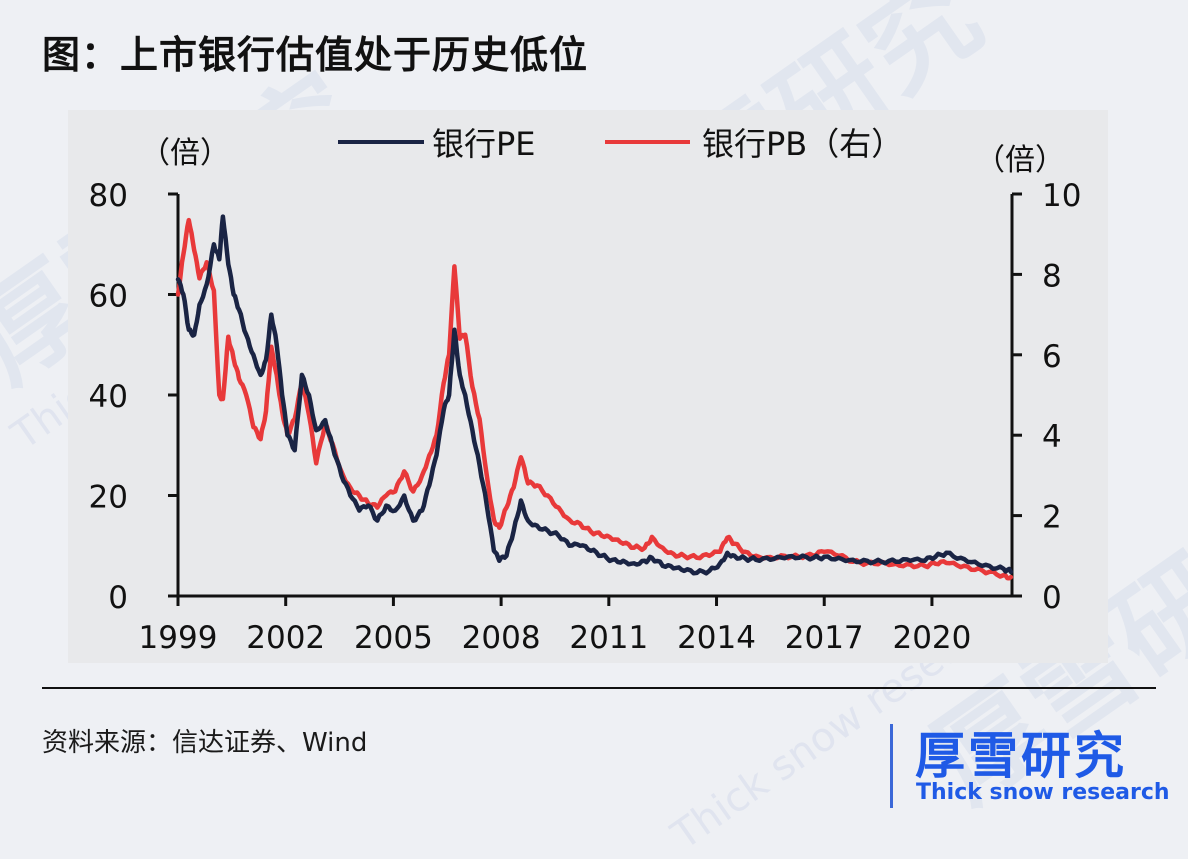  Describe the element at coordinates (1052, 598) in the screenshot. I see `right-tick-label: 0` at that location.